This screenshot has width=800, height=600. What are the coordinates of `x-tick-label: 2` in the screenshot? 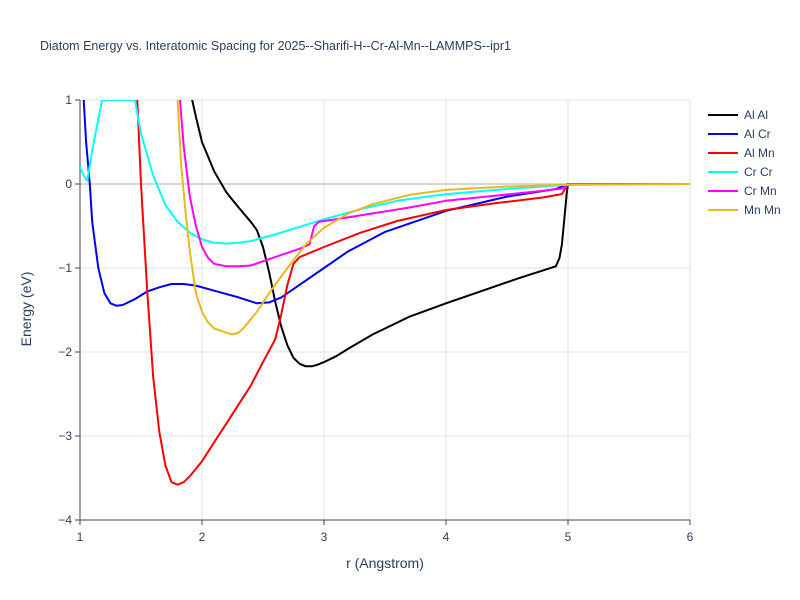 It's located at (202, 537).